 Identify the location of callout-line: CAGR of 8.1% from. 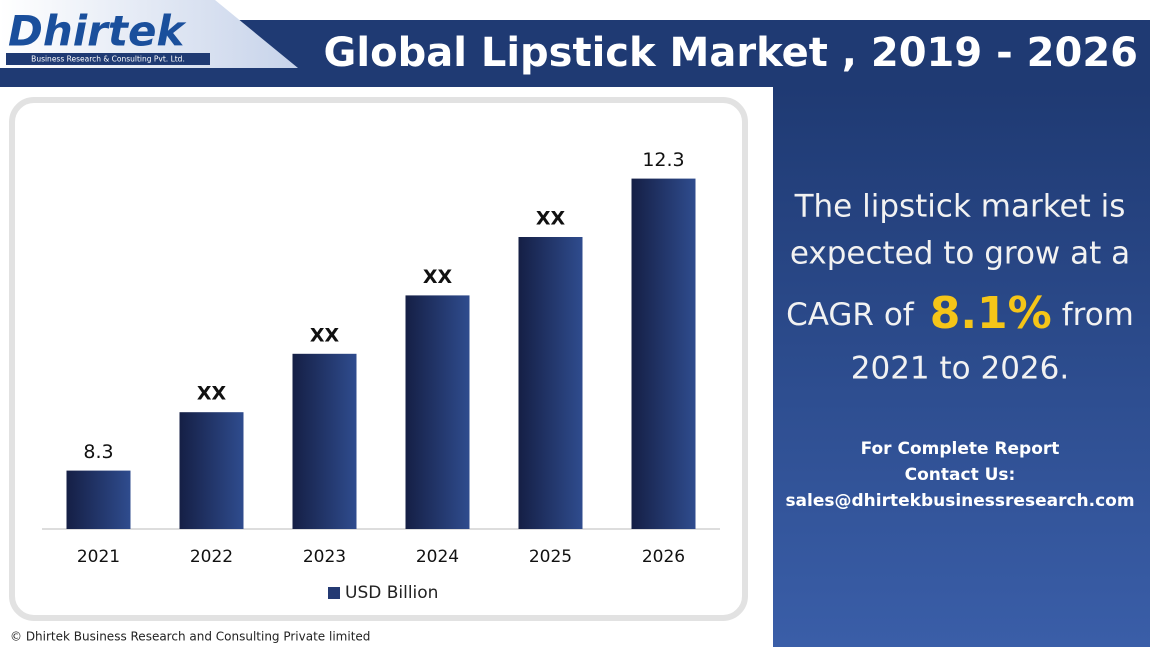
(960, 313).